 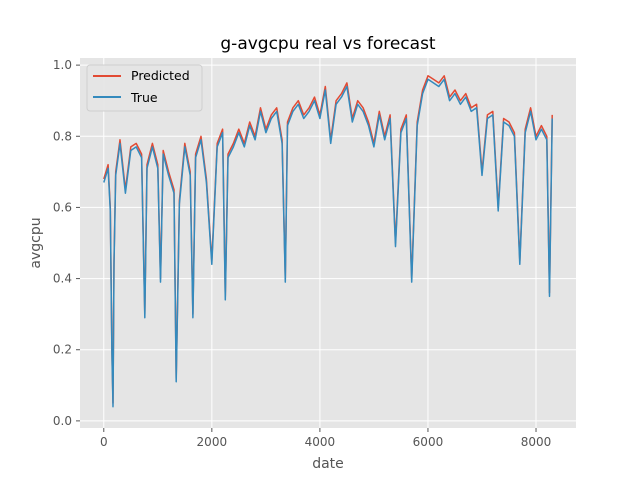 What do you see at coordinates (212, 442) in the screenshot?
I see `x-tick-label: 2000` at bounding box center [212, 442].